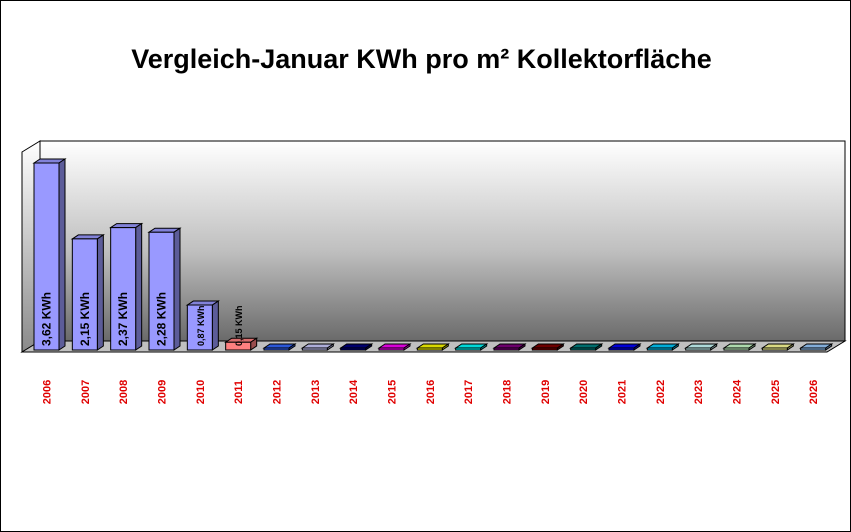  What do you see at coordinates (163, 392) in the screenshot?
I see `x-tick-2009: 2009` at bounding box center [163, 392].